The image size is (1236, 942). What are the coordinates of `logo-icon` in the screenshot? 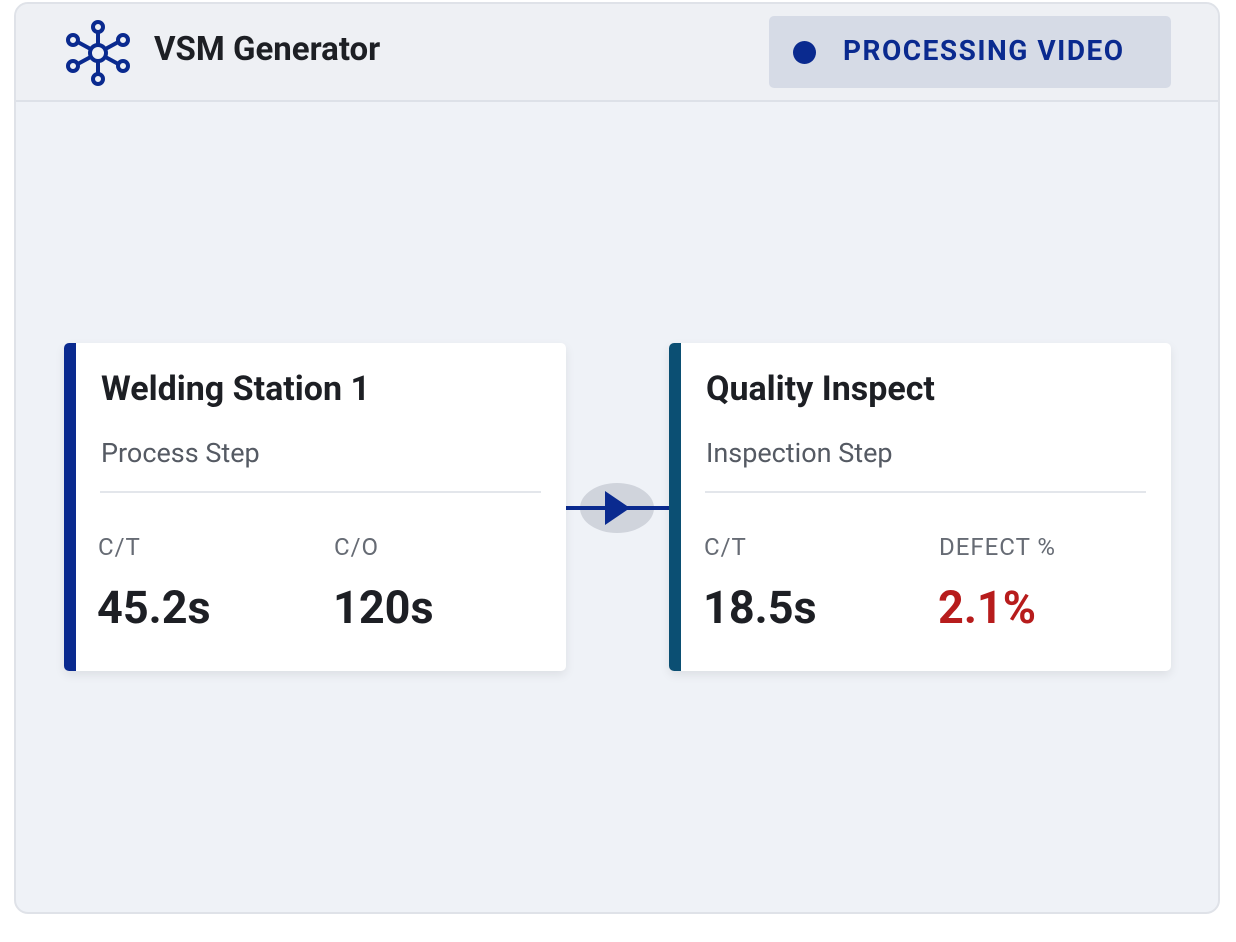 It's located at (98, 53).